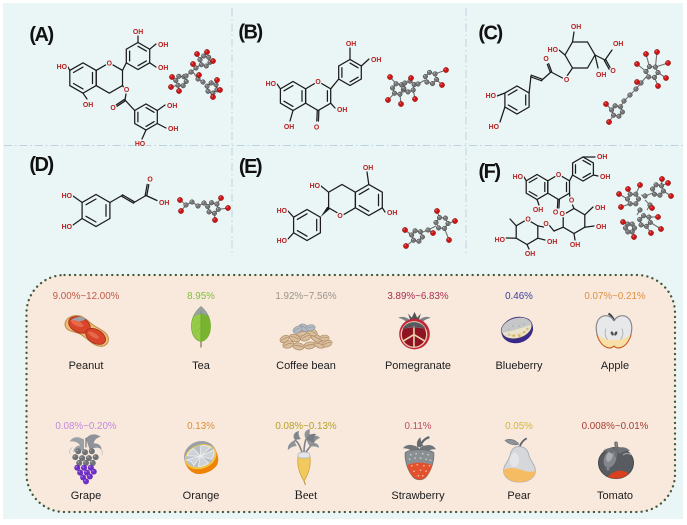  I want to click on svg-text: Strawberry, so click(418, 496).